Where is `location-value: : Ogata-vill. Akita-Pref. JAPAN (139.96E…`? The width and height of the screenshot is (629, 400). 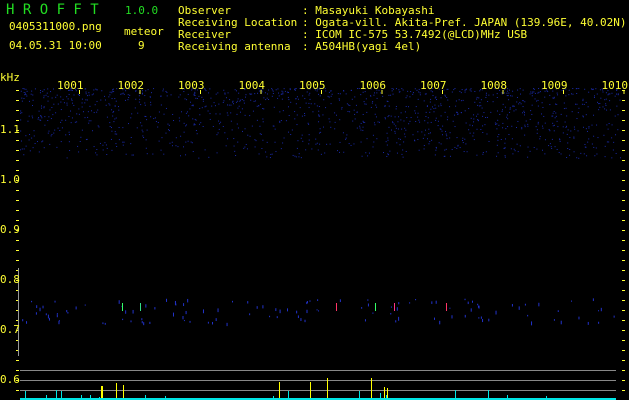
location-value: : Ogata-vill. Akita-Pref. JAPAN (139.96E… is located at coordinates (464, 22).